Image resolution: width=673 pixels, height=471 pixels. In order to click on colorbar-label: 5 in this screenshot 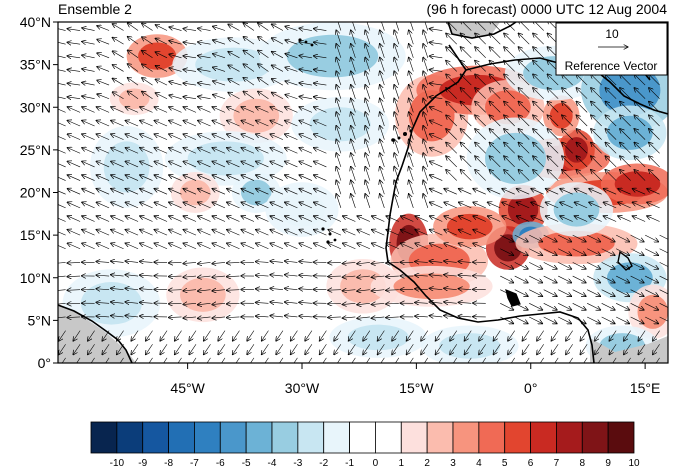, I will do `click(505, 463)`.